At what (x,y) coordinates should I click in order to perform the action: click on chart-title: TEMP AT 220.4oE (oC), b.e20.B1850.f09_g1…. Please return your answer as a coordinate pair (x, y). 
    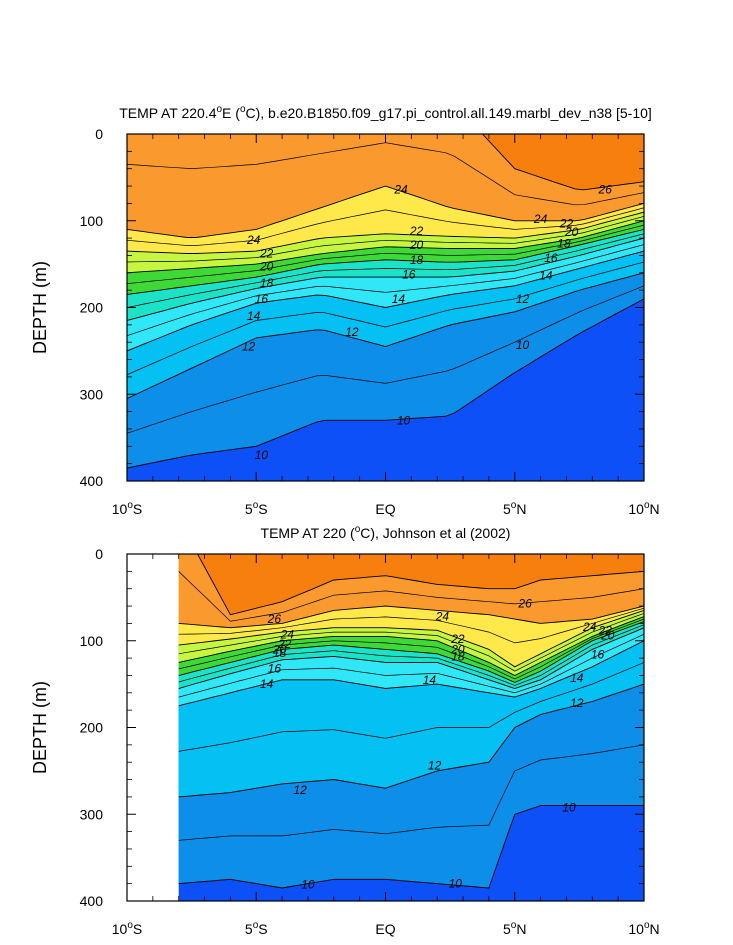
    Looking at the image, I should click on (385, 112).